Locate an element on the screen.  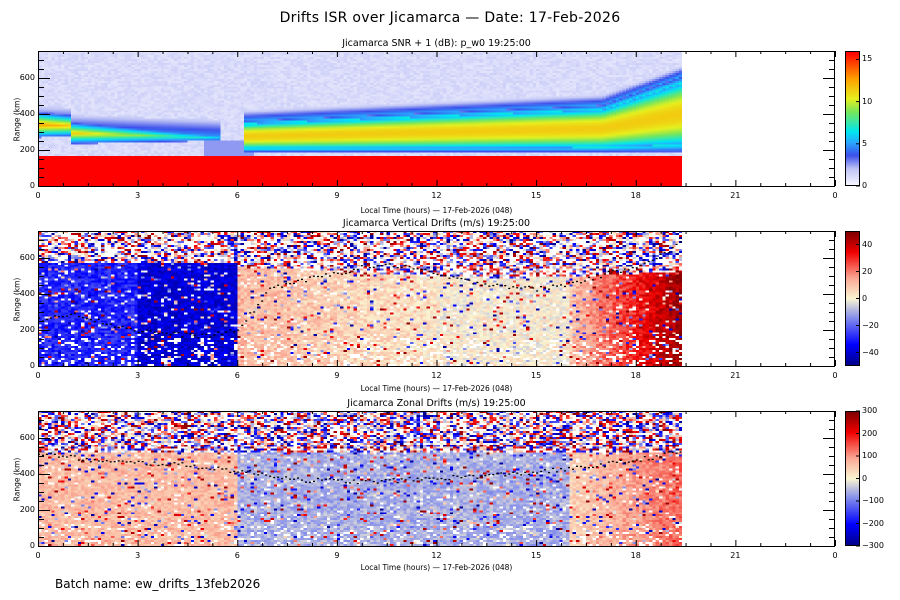
zonal-colorbar is located at coordinates (852, 478).